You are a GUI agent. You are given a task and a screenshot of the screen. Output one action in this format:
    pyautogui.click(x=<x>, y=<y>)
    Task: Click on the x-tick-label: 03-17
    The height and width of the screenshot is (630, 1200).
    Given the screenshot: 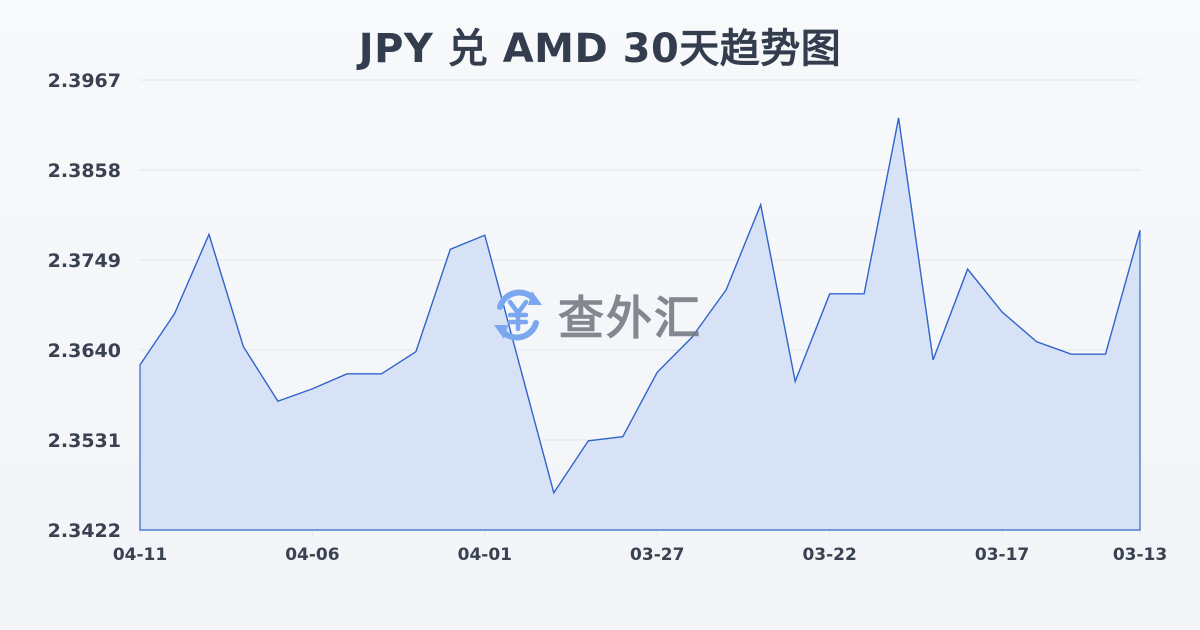 What is the action you would take?
    pyautogui.click(x=1002, y=555)
    